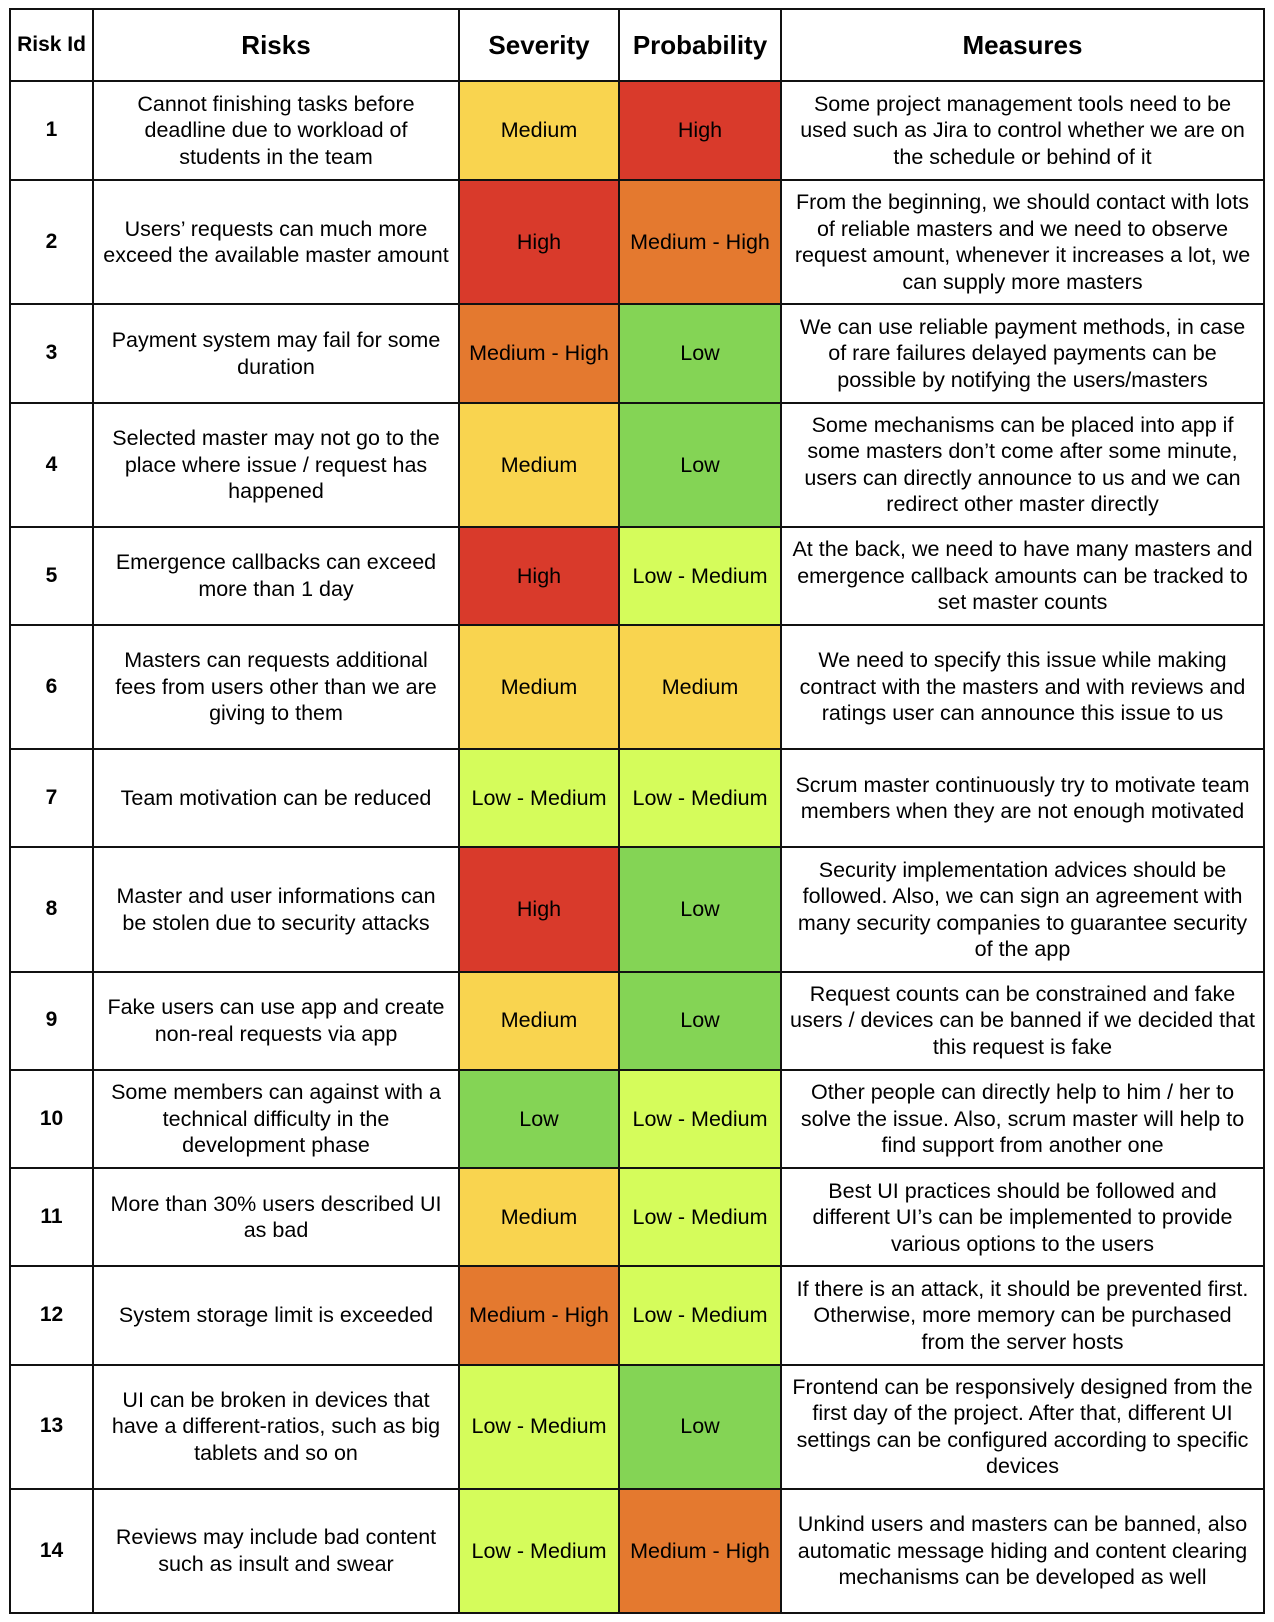 The width and height of the screenshot is (1274, 1622). Describe the element at coordinates (51, 909) in the screenshot. I see `risk-id-cell: 8` at that location.